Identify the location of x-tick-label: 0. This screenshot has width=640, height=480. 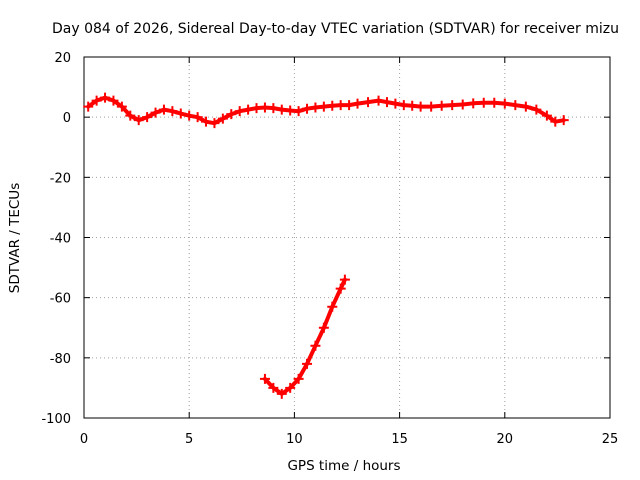
(84, 439).